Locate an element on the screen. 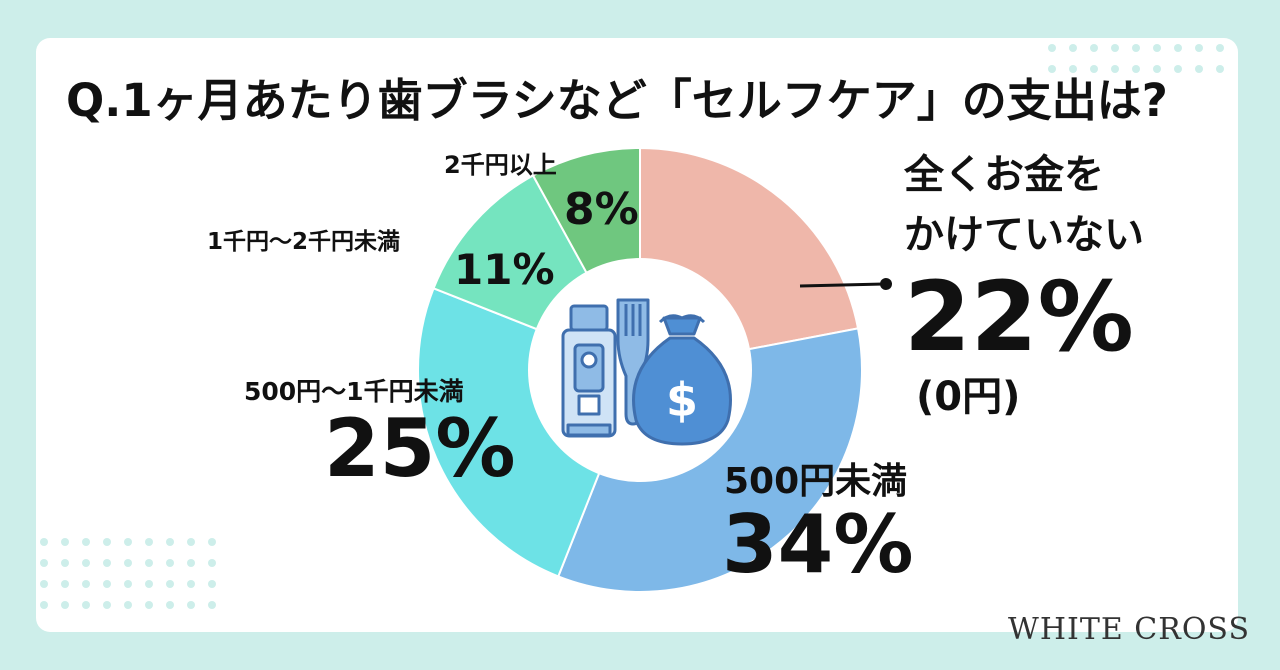 Image resolution: width=1280 pixels, height=670 pixels. slice-label-0-line-1: 全くお金を is located at coordinates (1004, 175).